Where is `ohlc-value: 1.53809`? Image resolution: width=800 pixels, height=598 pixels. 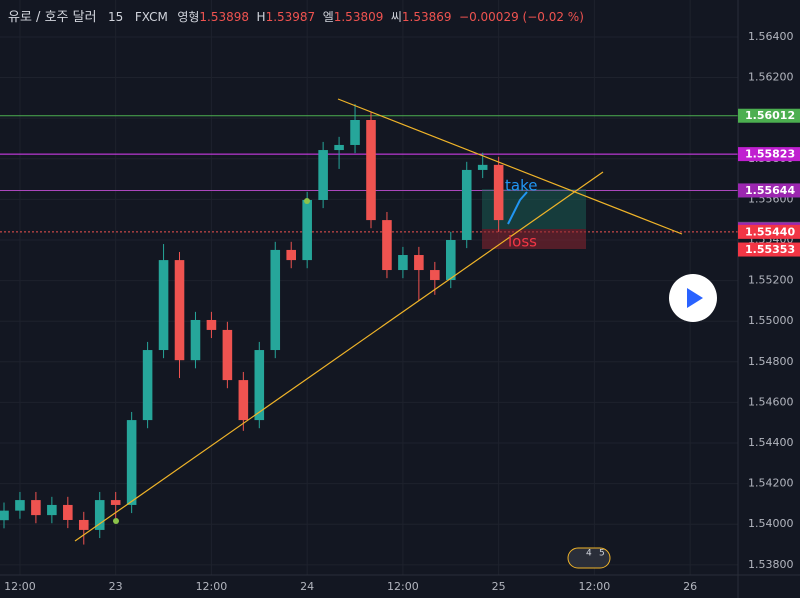 ohlc-value: 1.53809 is located at coordinates (359, 17).